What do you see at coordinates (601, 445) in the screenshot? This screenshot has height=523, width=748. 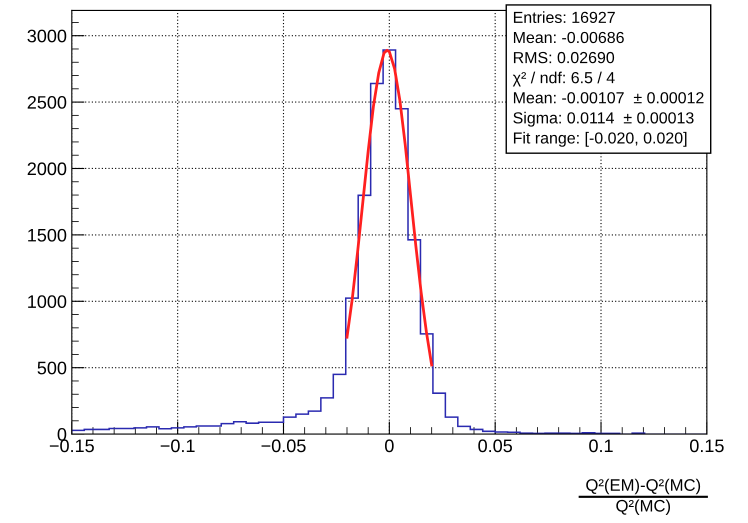 I see `x-tick-label: 0.1` at bounding box center [601, 445].